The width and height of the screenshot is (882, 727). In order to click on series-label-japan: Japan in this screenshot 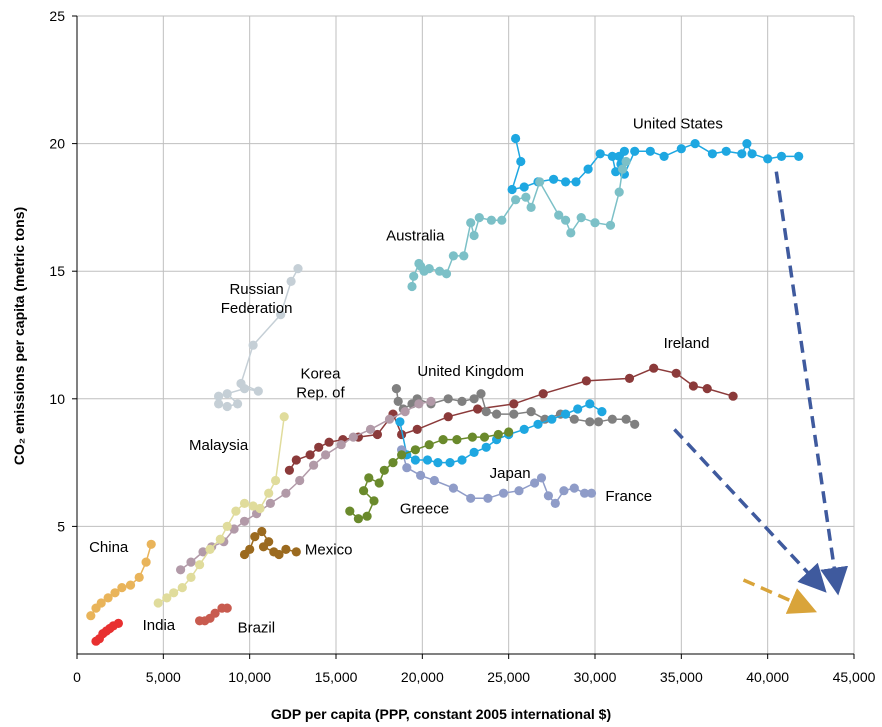, I will do `click(510, 473)`.